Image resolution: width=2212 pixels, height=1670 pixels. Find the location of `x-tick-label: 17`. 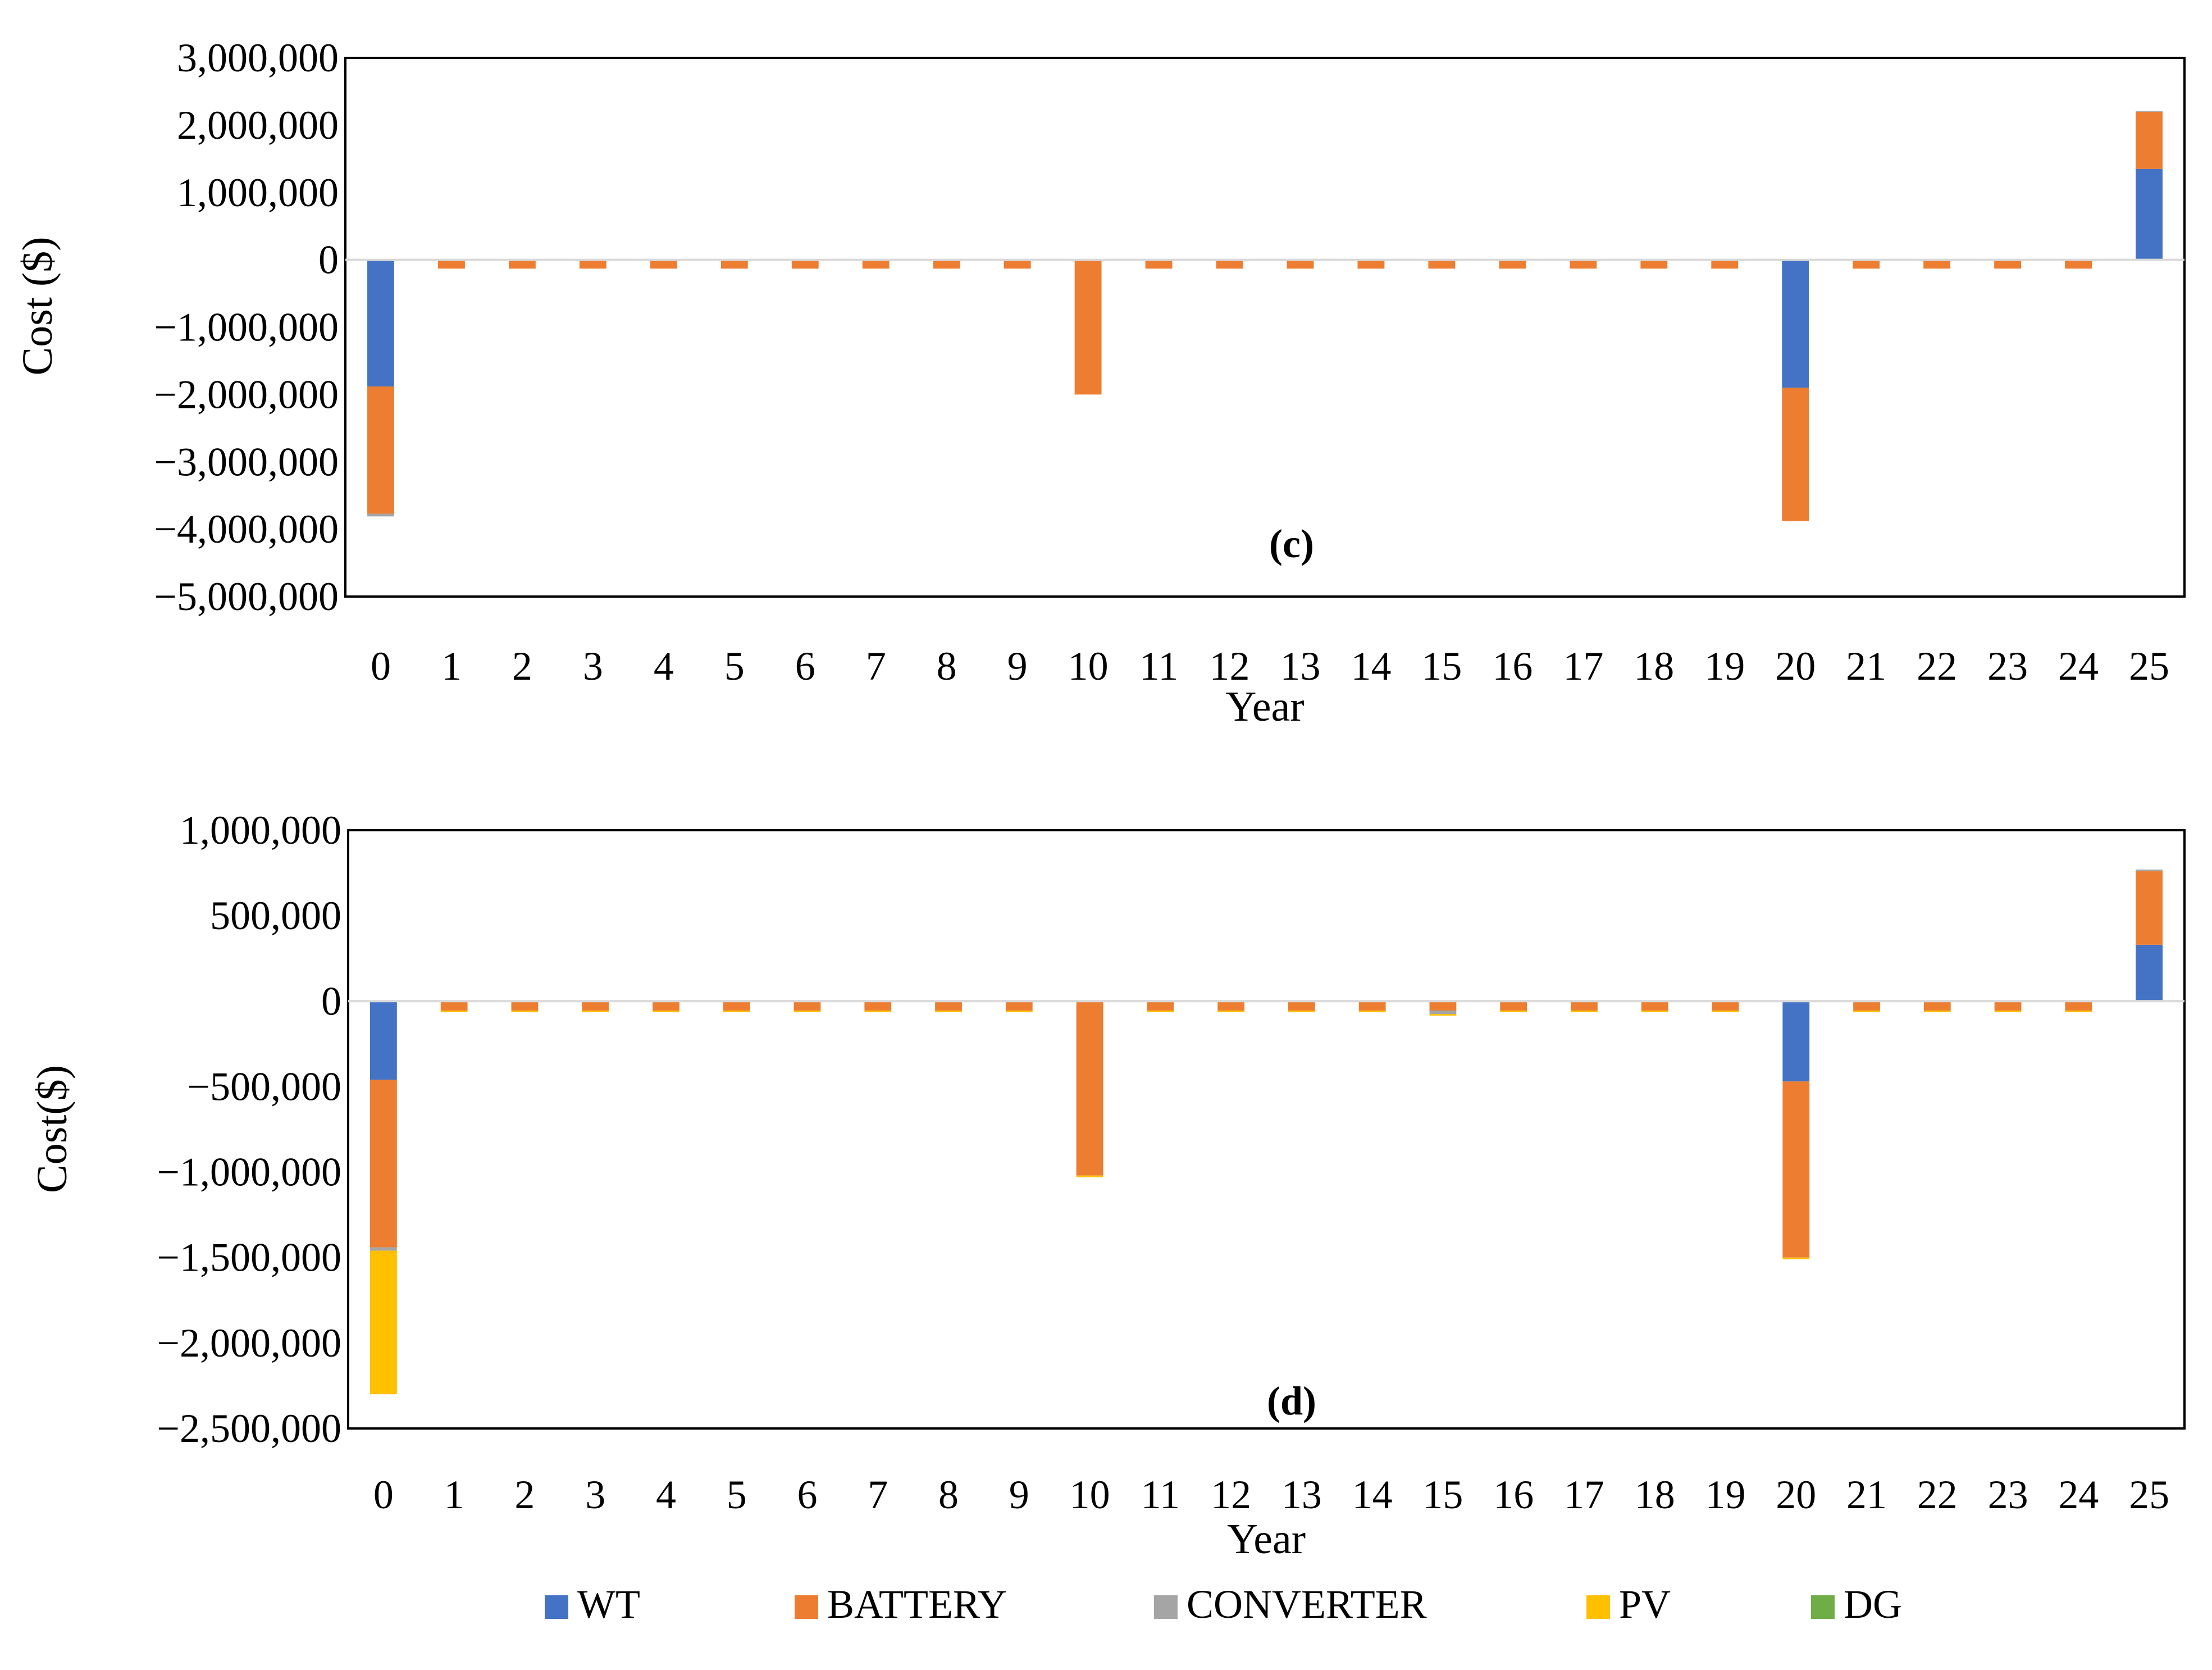

x-tick-label: 17 is located at coordinates (1584, 1494).